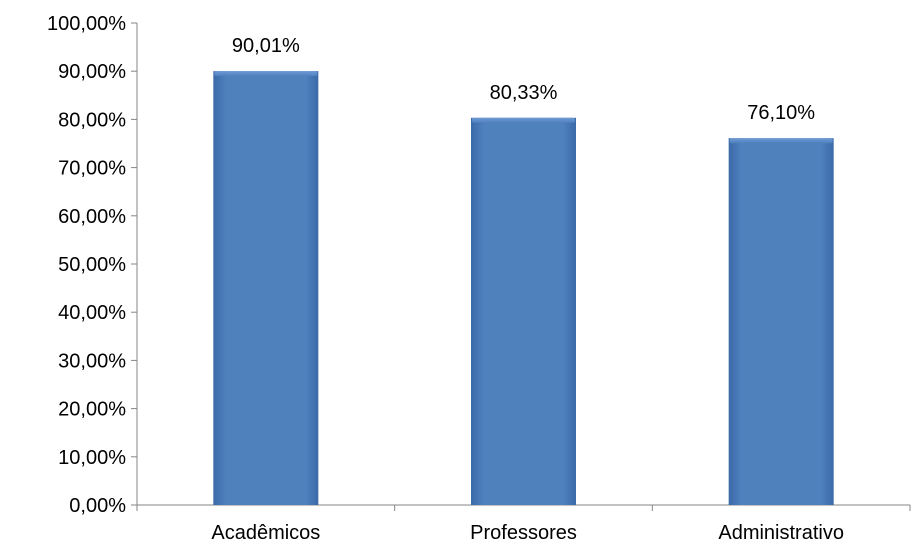 The width and height of the screenshot is (913, 552). Describe the element at coordinates (92, 458) in the screenshot. I see `y-tick-label: 10,00%` at that location.